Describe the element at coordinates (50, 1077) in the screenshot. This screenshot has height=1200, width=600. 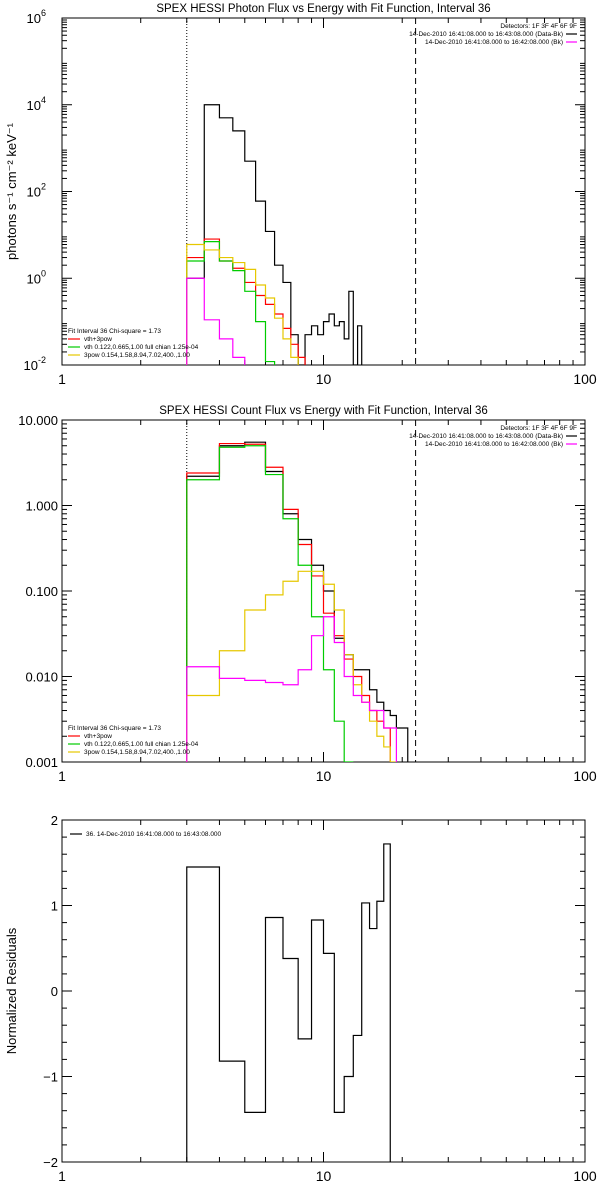
I see `y-tick-label: −1` at that location.